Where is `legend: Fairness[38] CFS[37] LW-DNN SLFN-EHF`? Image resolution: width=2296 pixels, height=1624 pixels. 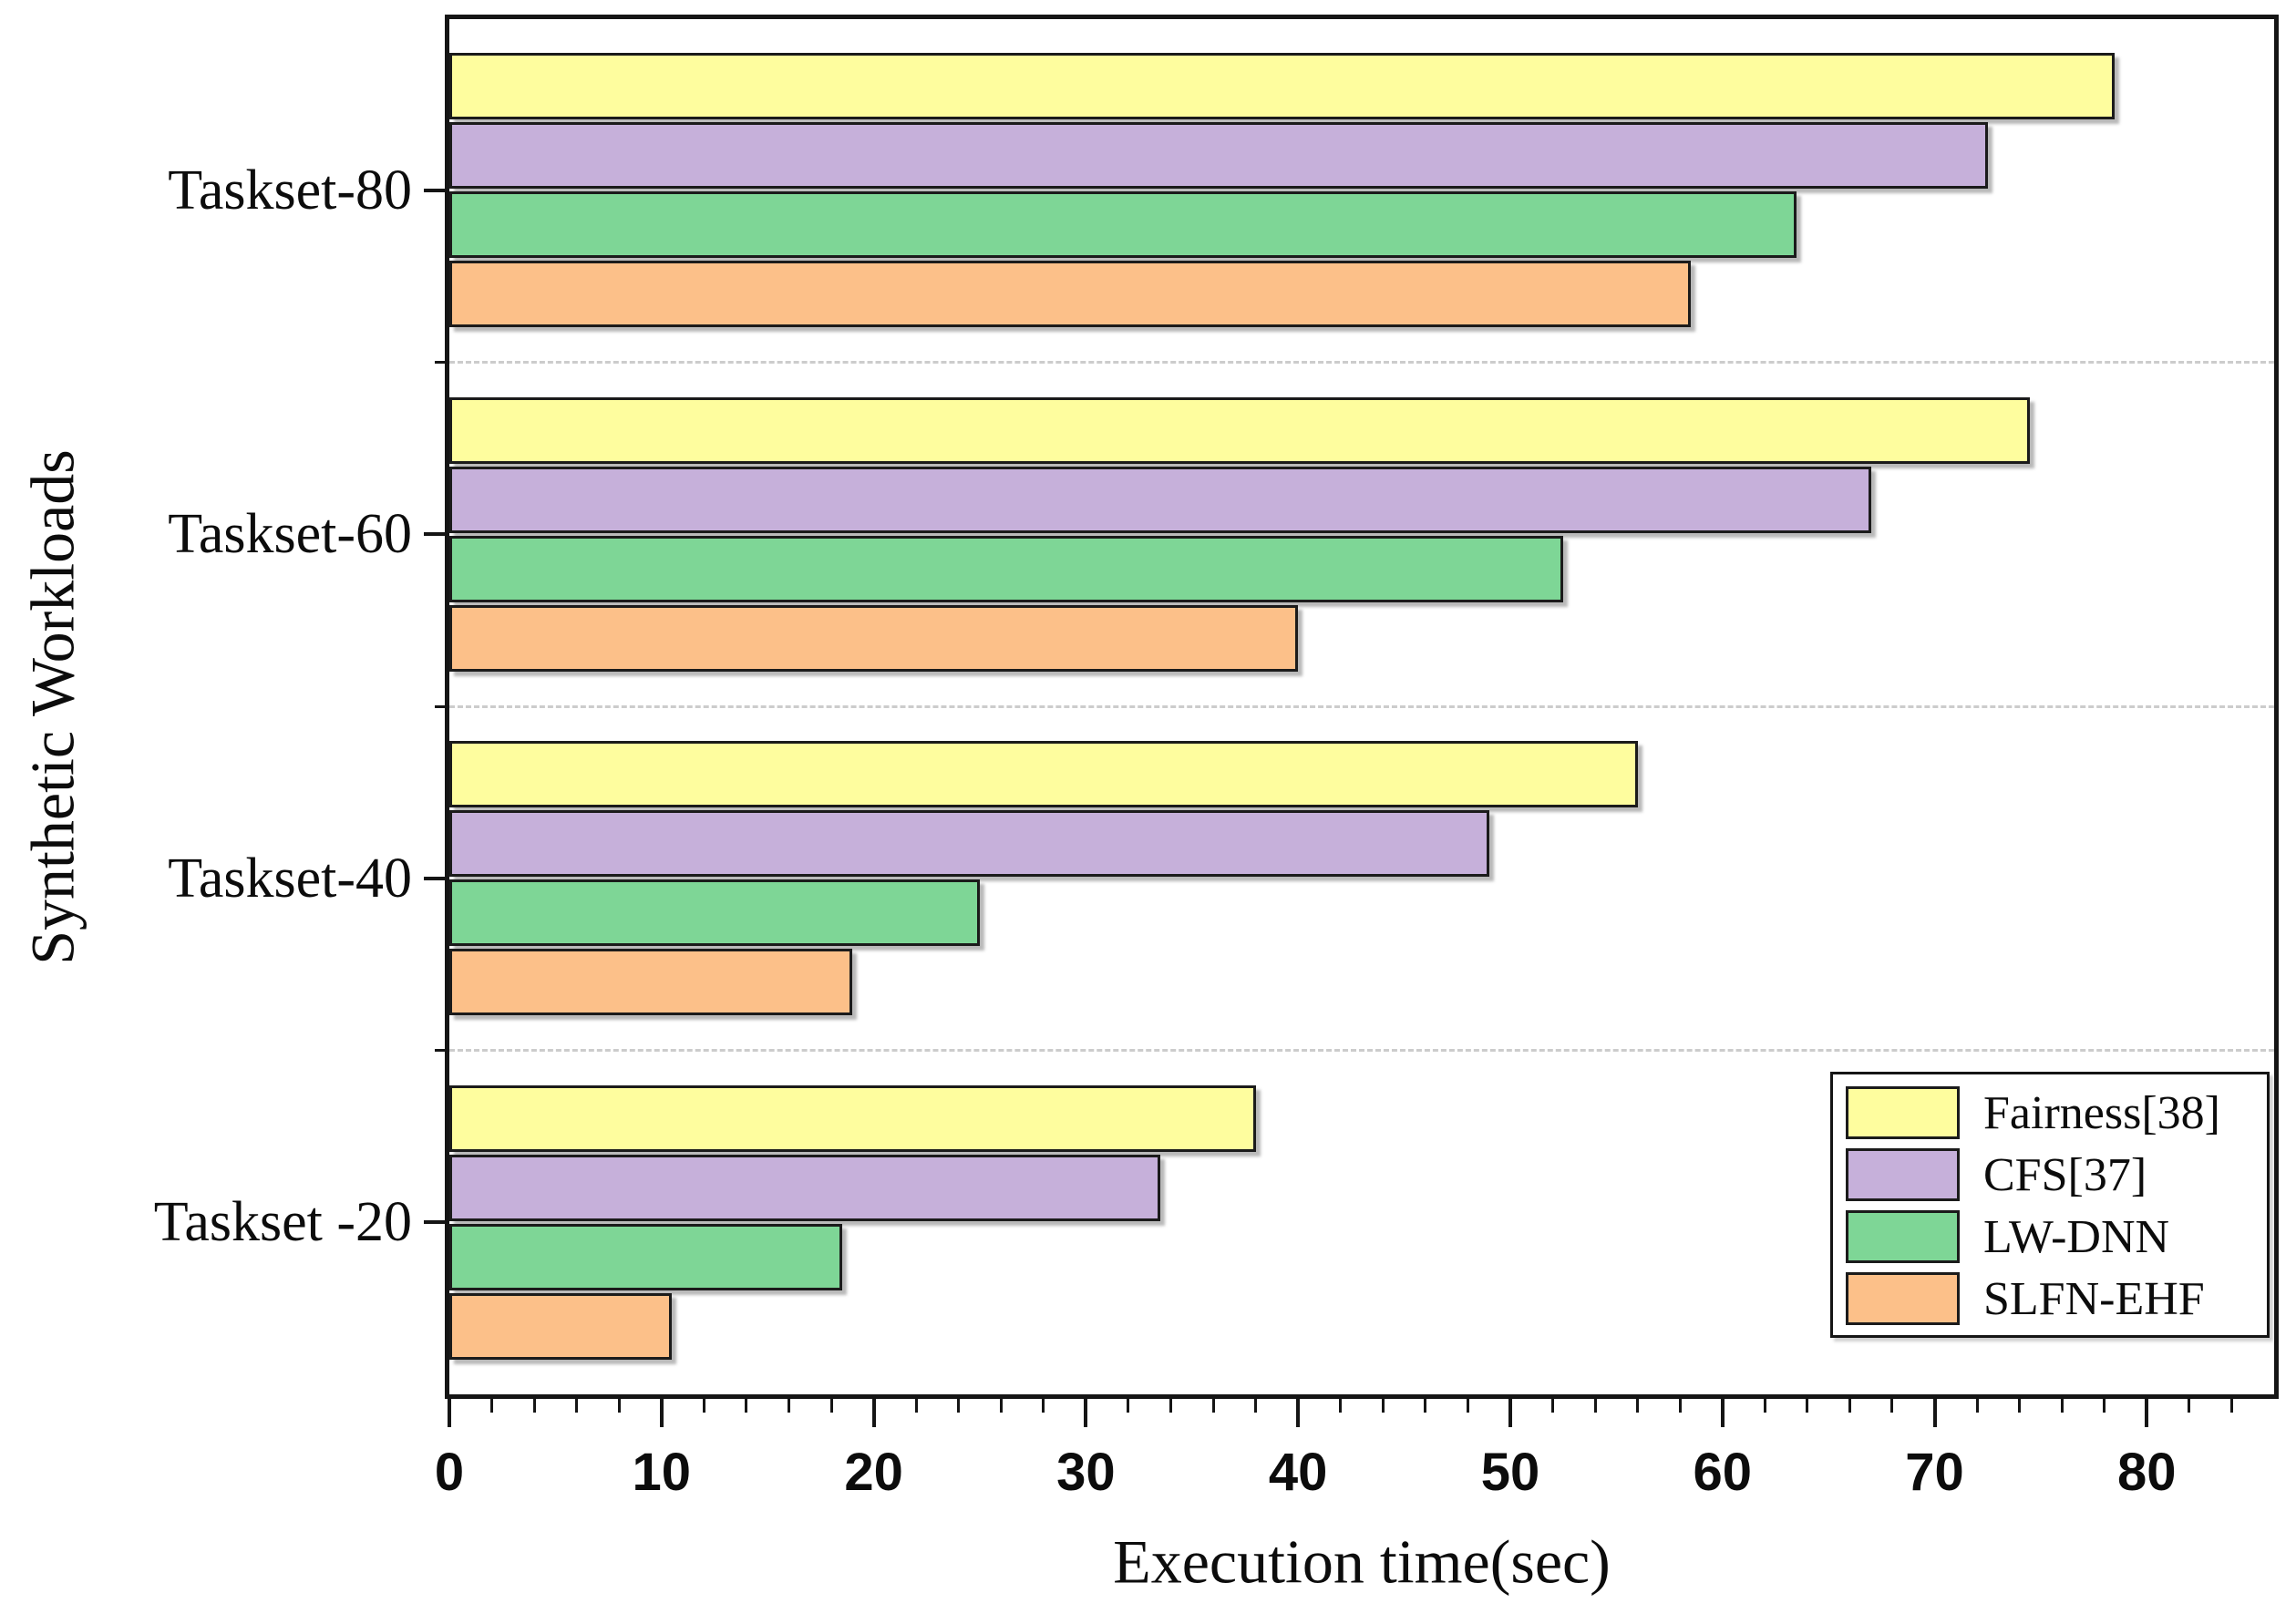 legend: Fairness[38] CFS[37] LW-DNN SLFN-EHF is located at coordinates (2050, 1205).